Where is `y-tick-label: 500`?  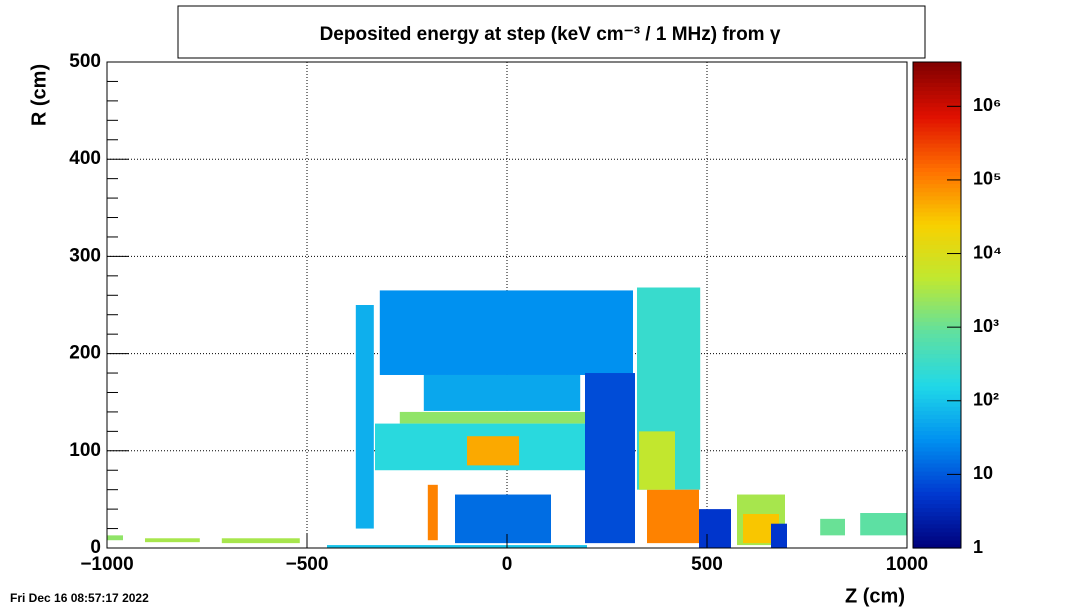 y-tick-label: 500 is located at coordinates (85, 61).